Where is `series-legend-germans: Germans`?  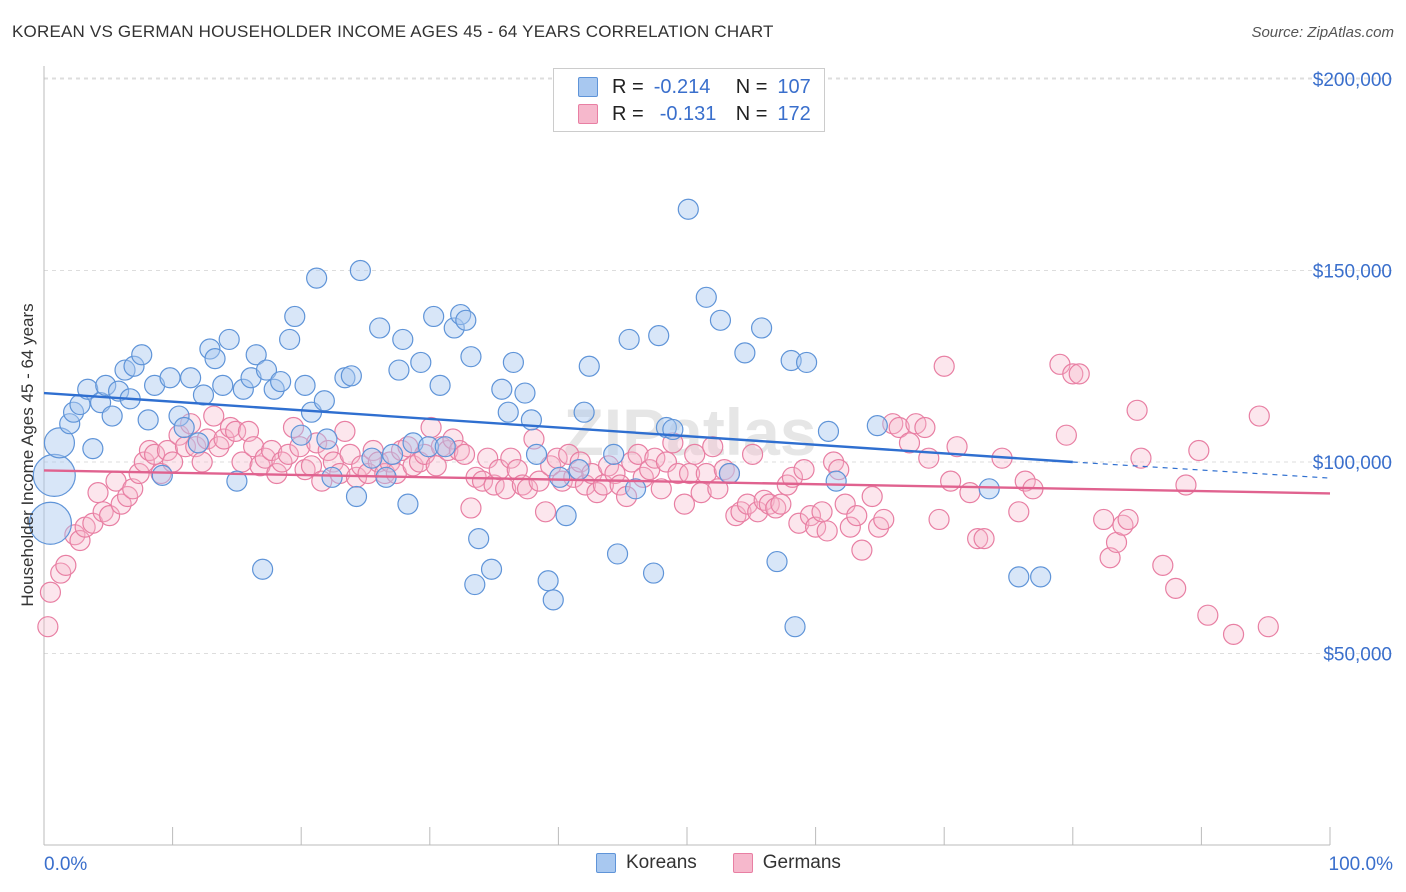 series-legend-germans: Germans is located at coordinates (786, 863).